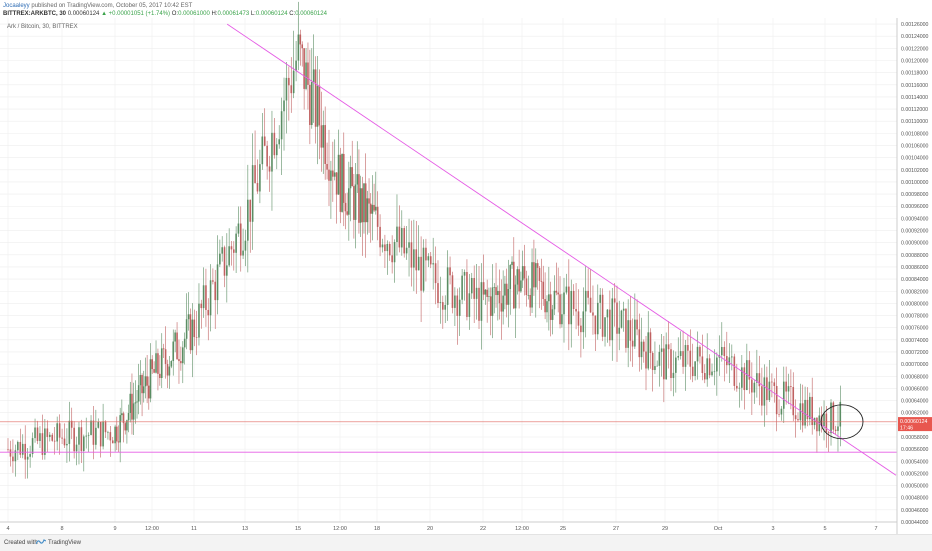 This screenshot has width=932, height=551. Describe the element at coordinates (915, 195) in the screenshot. I see `y-tick-label: 0.00098000` at that location.